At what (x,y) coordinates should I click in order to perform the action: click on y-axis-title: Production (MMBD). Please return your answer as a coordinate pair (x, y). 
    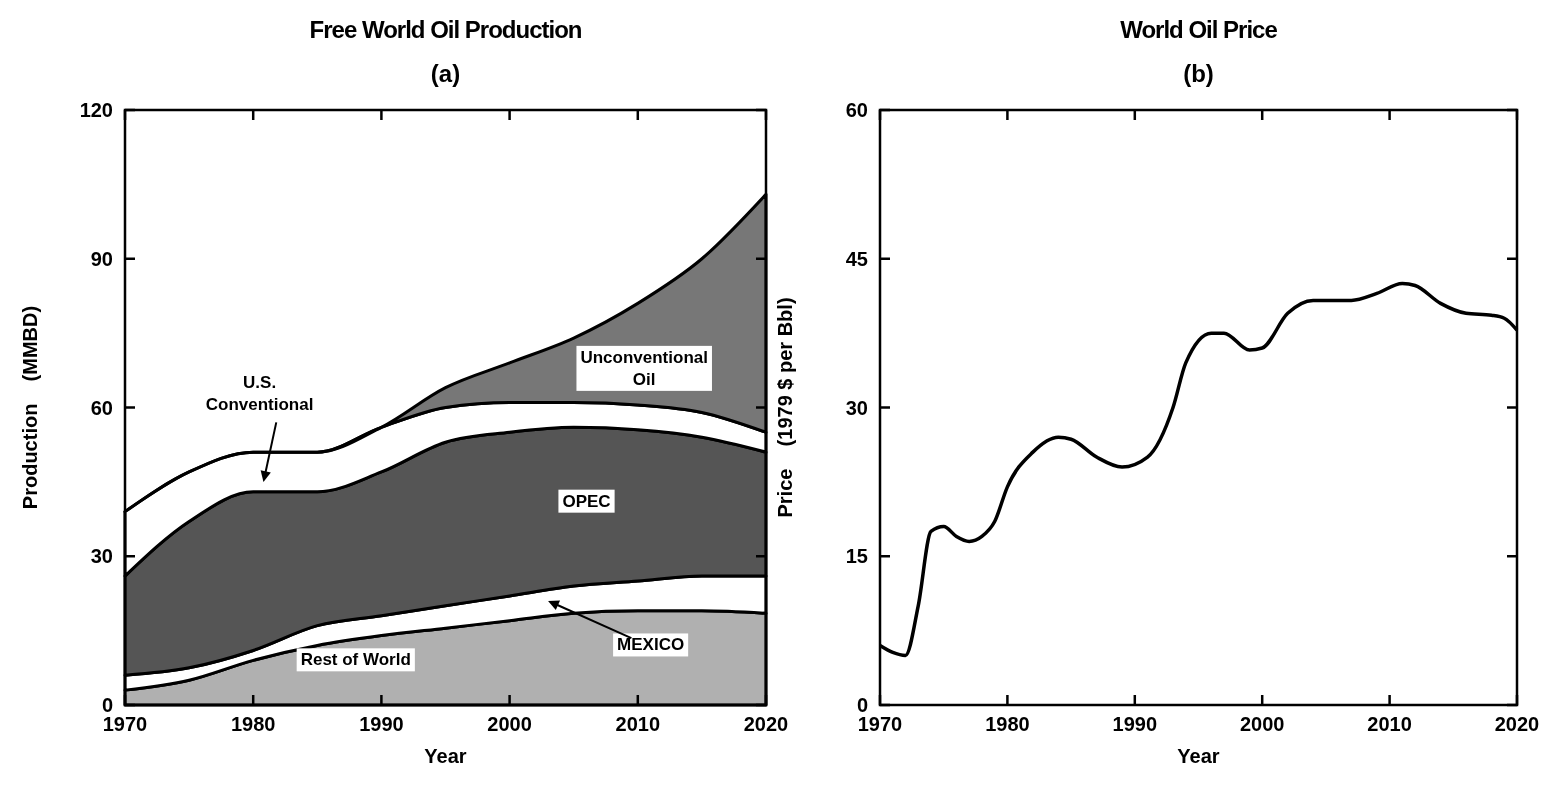
    Looking at the image, I should click on (30, 407).